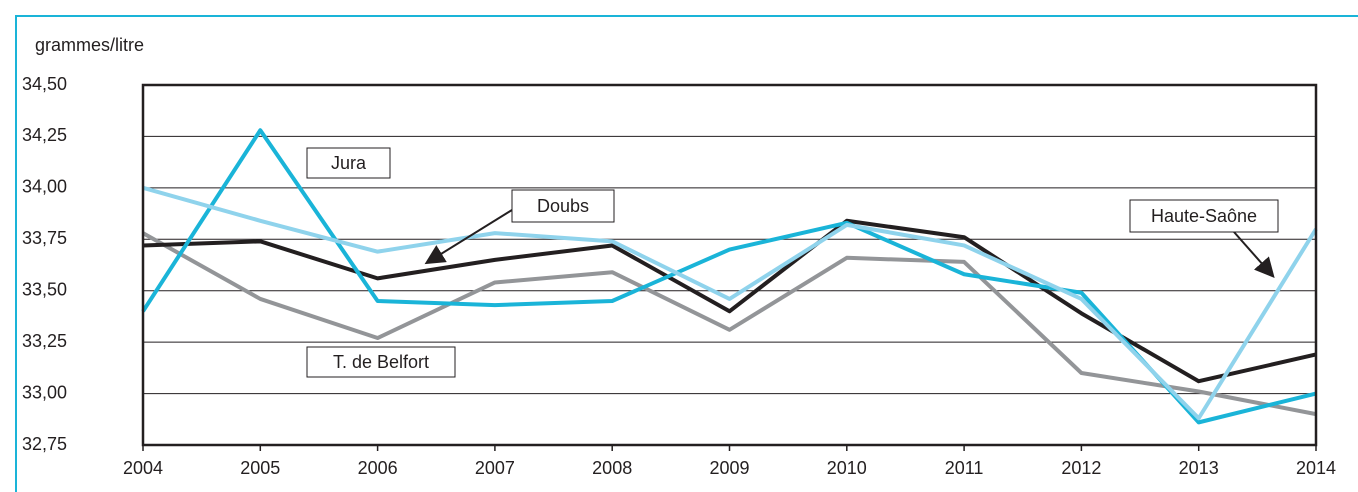 The height and width of the screenshot is (492, 1358). I want to click on x-tick-label: 2005, so click(260, 468).